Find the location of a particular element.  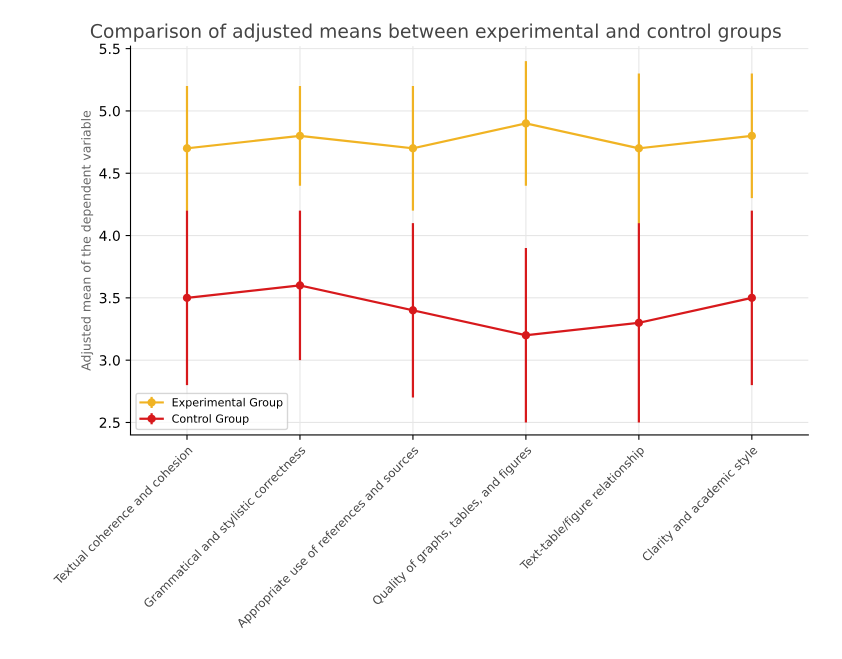

chart-title: Comparison of adjusted means between experimental and control groups is located at coordinates (435, 33).